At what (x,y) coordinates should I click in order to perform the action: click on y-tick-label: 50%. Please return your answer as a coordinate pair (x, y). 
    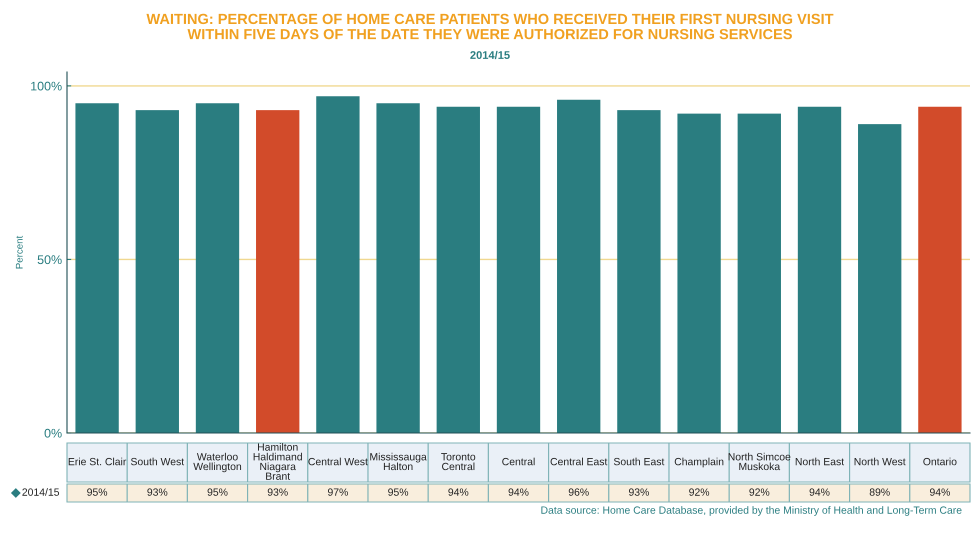
    Looking at the image, I should click on (50, 259).